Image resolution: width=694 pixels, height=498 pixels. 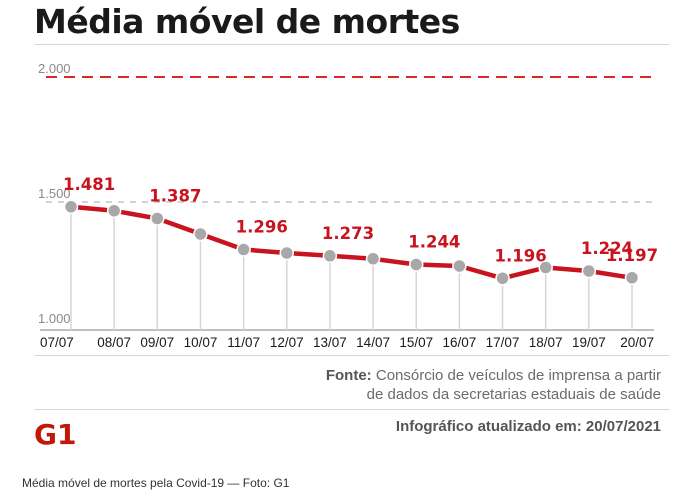 I want to click on x-tick-label: 12/07, so click(x=287, y=342).